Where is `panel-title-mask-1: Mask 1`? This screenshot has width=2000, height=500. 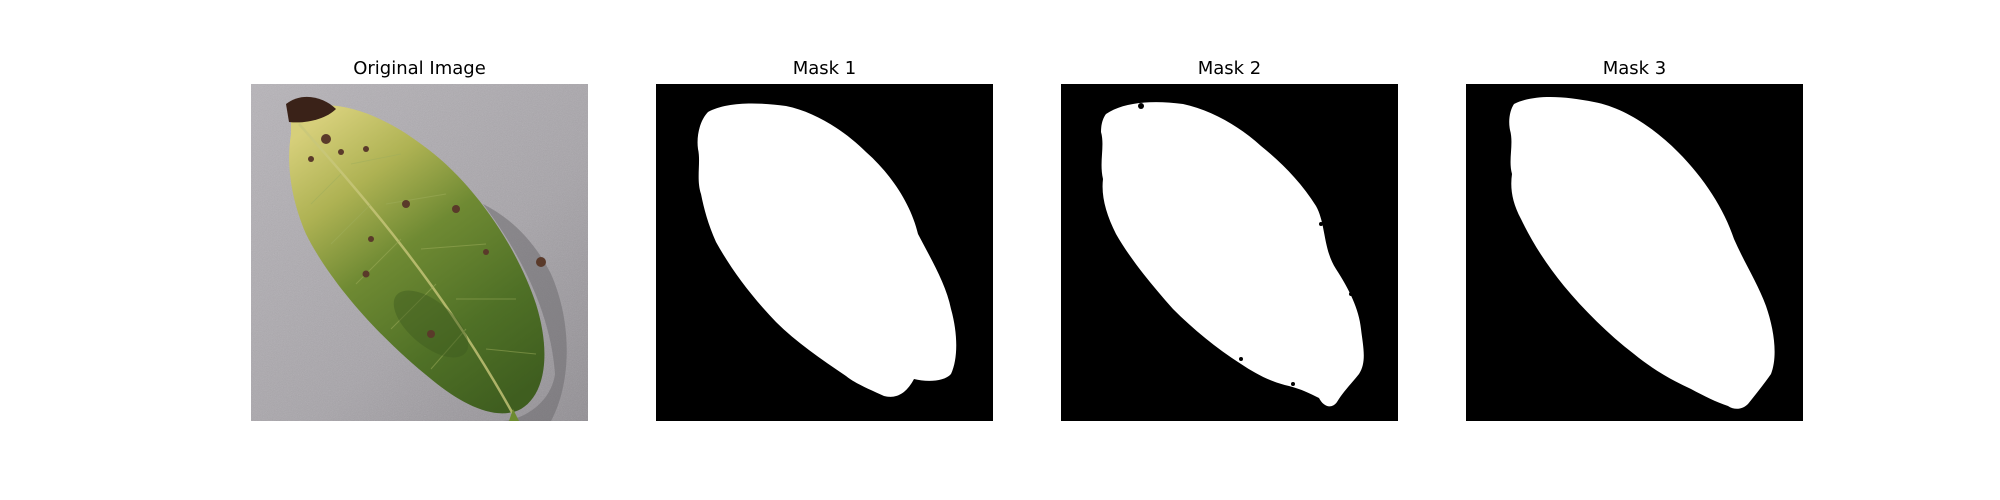
panel-title-mask-1: Mask 1 is located at coordinates (824, 68).